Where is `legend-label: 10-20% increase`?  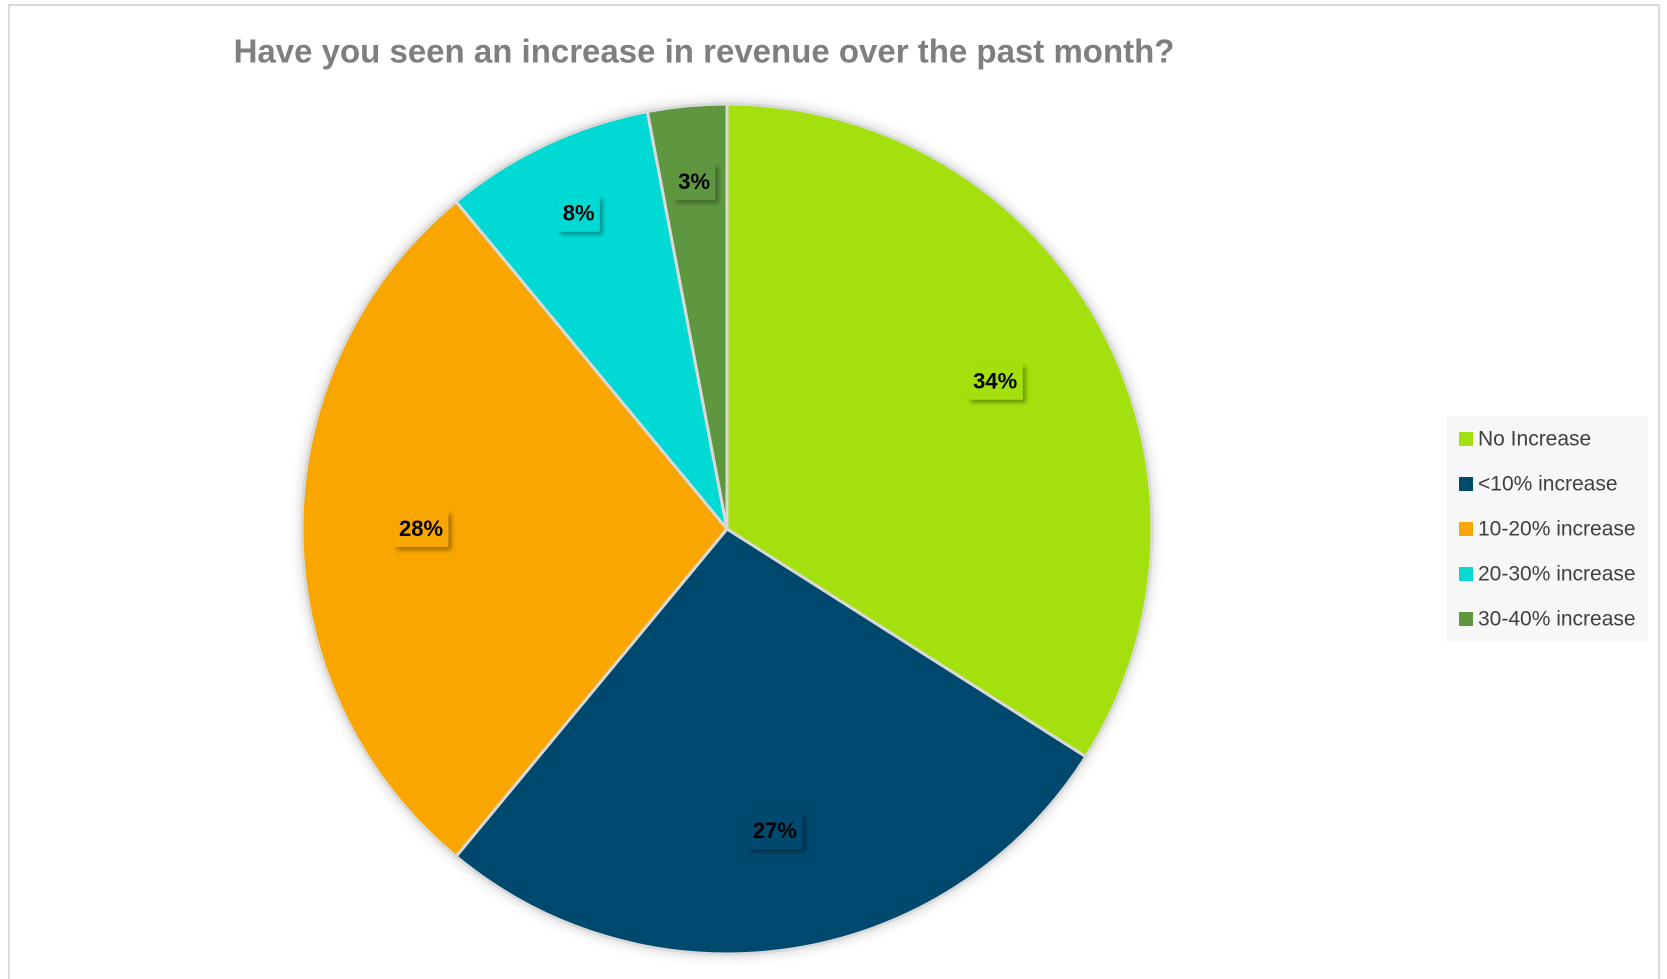 legend-label: 10-20% increase is located at coordinates (1557, 529).